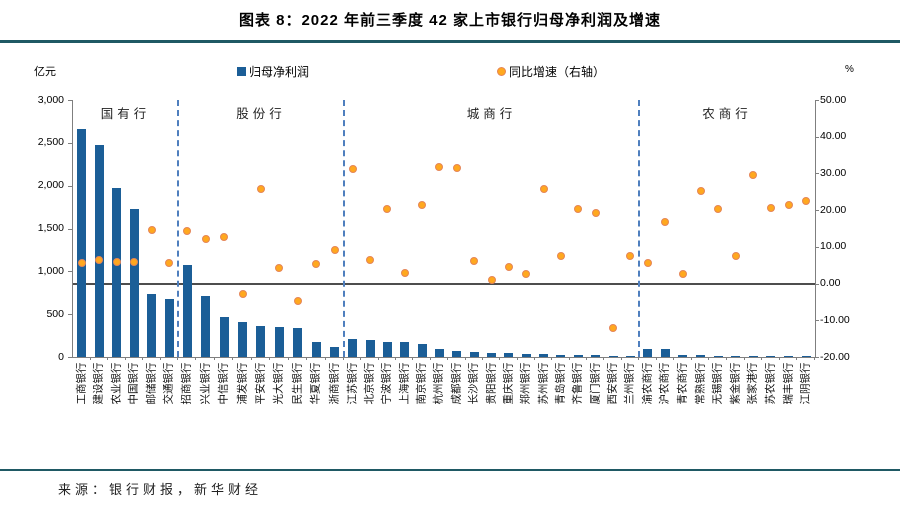 Image resolution: width=900 pixels, height=515 pixels. Describe the element at coordinates (224, 252) in the screenshot. I see `bank-slot: 中信银行` at that location.